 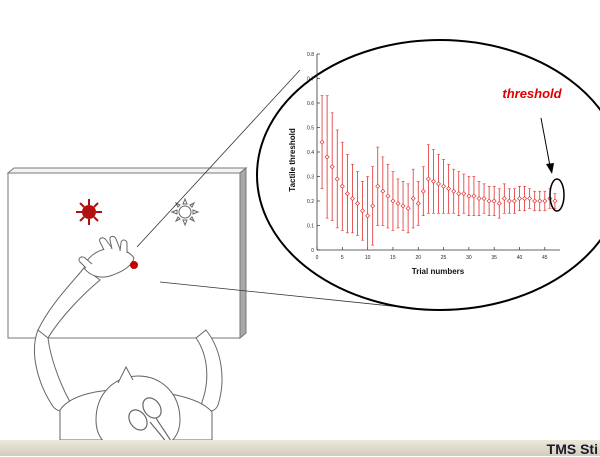 What do you see at coordinates (533, 149) in the screenshot?
I see `threshold-annotation: threshold` at bounding box center [533, 149].